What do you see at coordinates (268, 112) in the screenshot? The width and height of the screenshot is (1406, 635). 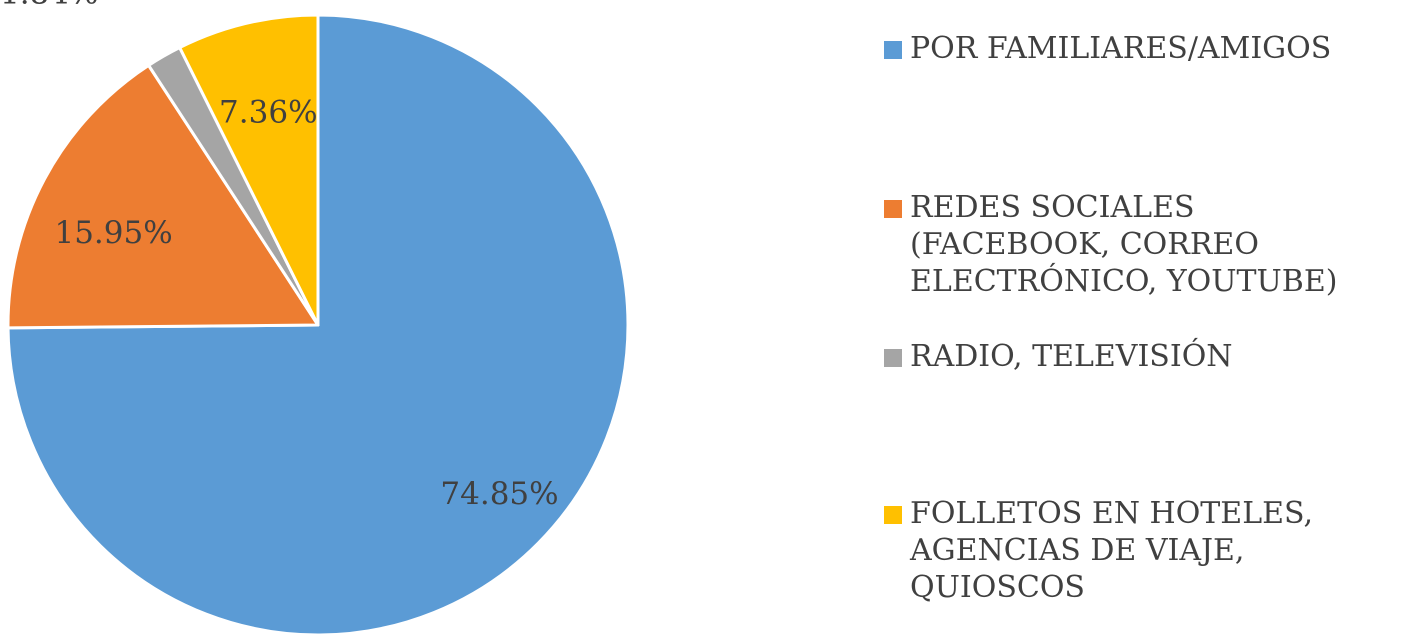 I see `data-label-4: 7.36%` at bounding box center [268, 112].